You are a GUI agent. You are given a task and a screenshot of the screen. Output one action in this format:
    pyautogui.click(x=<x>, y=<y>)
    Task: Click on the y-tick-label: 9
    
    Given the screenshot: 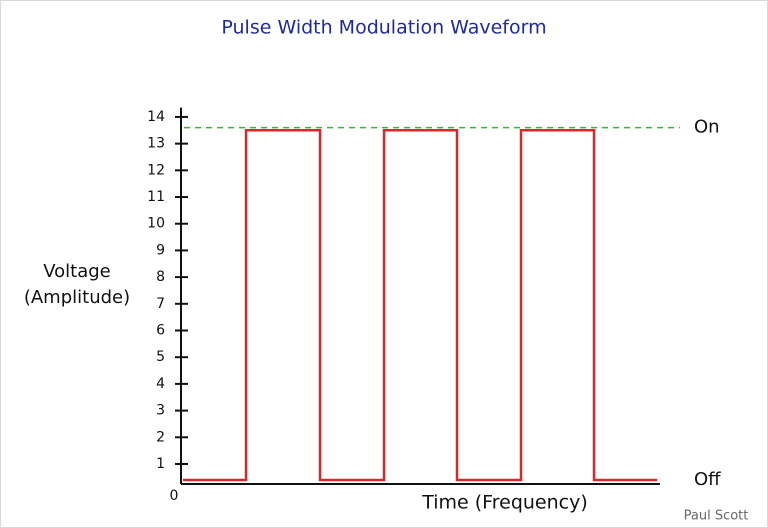 What is the action you would take?
    pyautogui.click(x=160, y=250)
    